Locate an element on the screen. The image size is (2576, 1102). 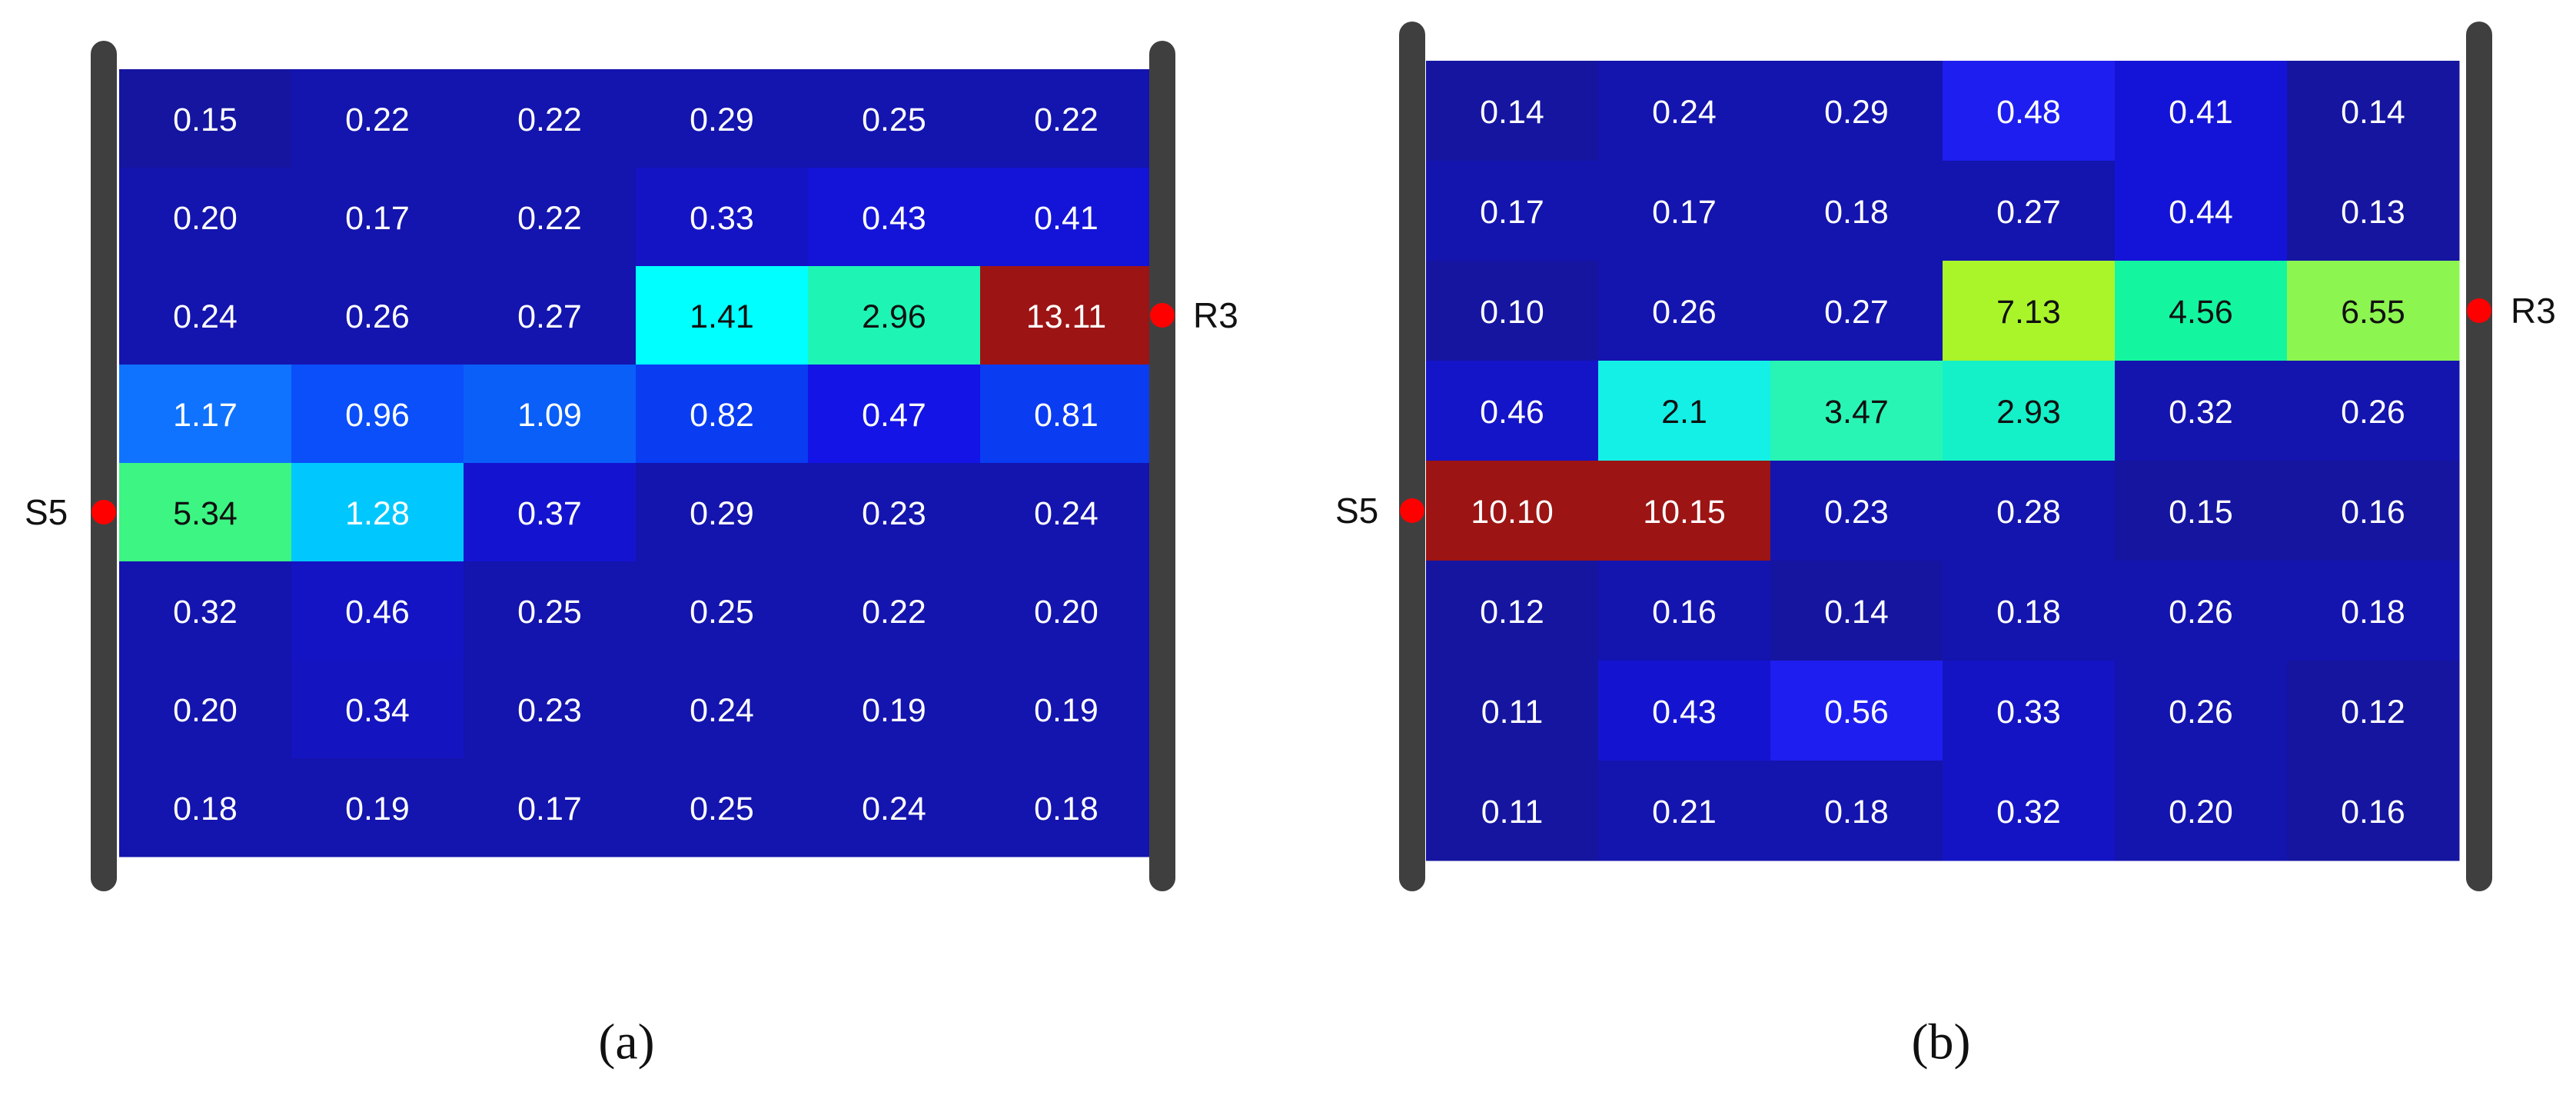
heatmap-cell-value: 0.15 is located at coordinates (206, 120).